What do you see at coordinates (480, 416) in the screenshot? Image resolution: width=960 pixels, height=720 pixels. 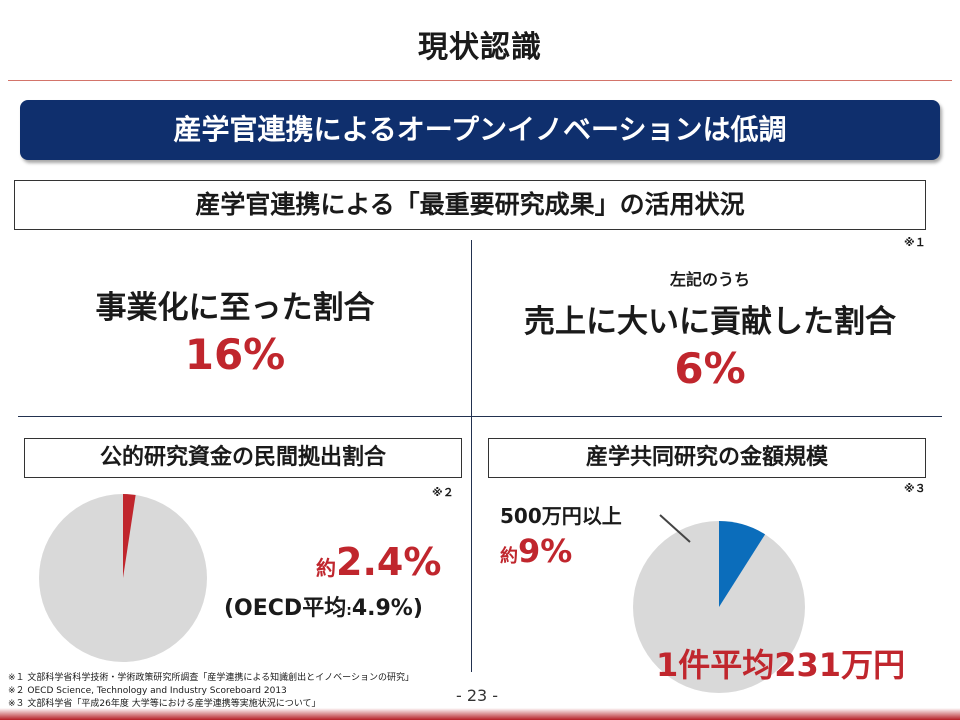 I see `horizontal-divider` at bounding box center [480, 416].